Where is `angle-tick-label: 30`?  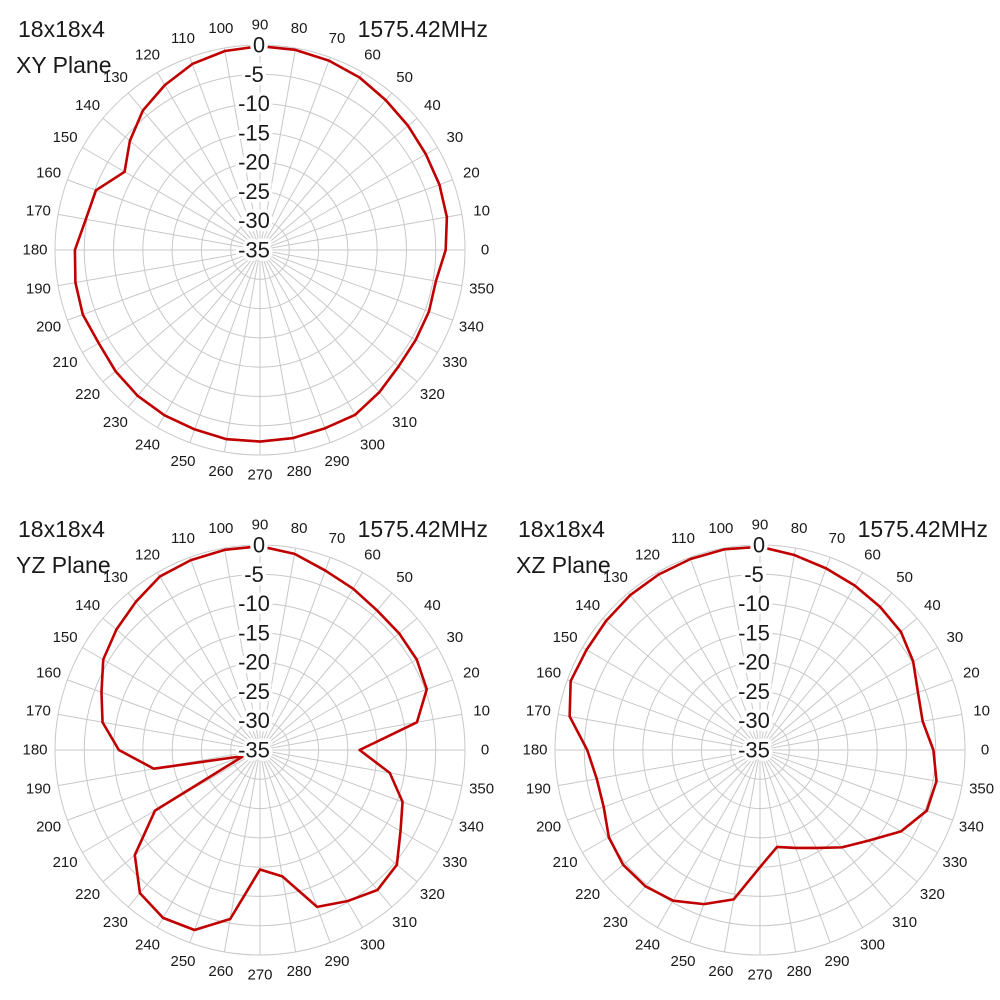
angle-tick-label: 30 is located at coordinates (455, 137).